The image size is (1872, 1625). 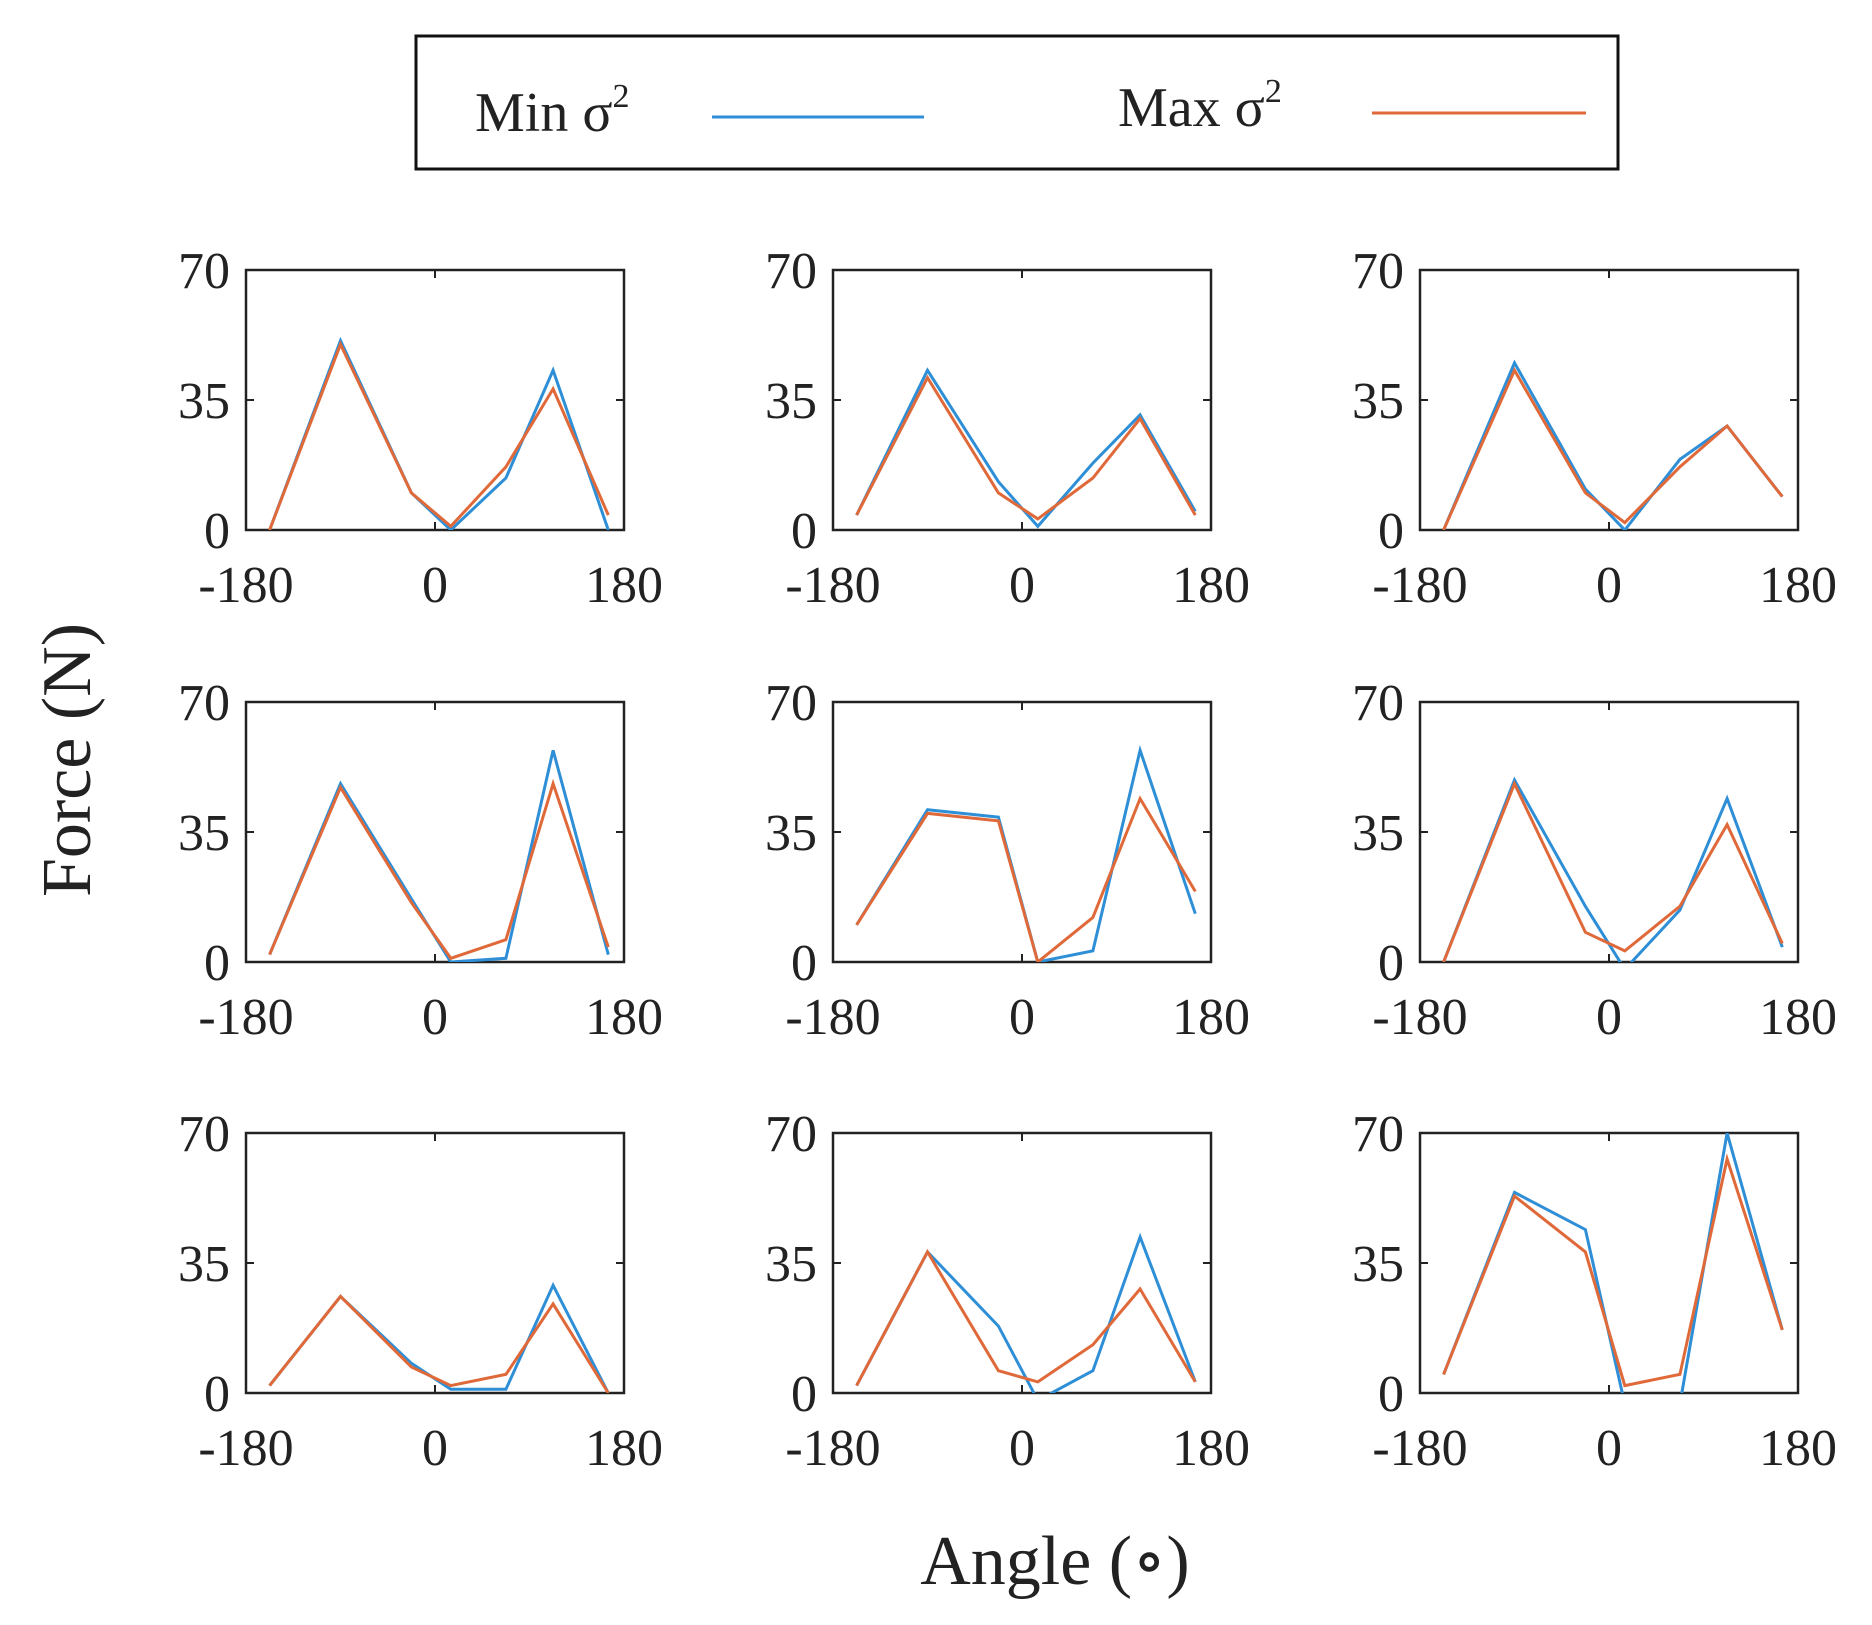 I want to click on legend-max-sup: 2, so click(x=1273, y=91).